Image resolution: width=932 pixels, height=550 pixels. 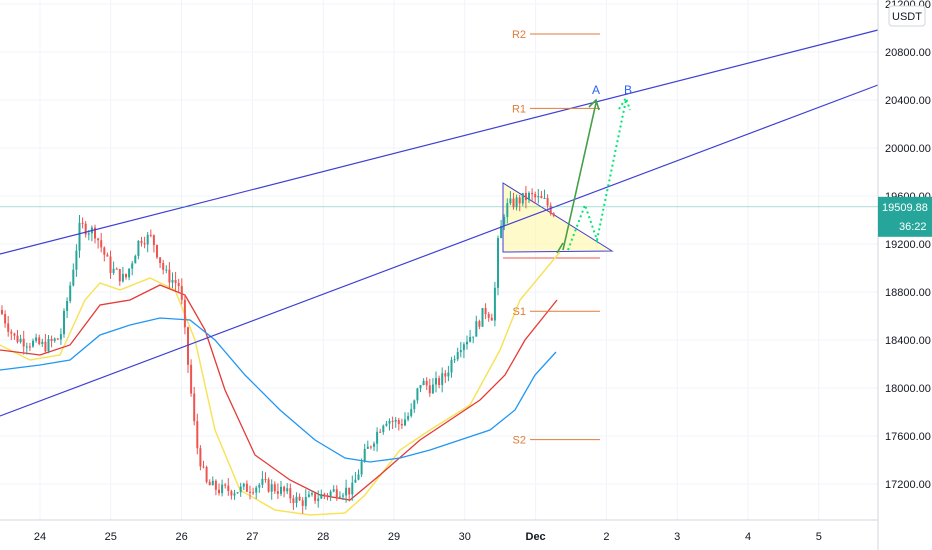 I want to click on projection-label: B, so click(x=628, y=90).